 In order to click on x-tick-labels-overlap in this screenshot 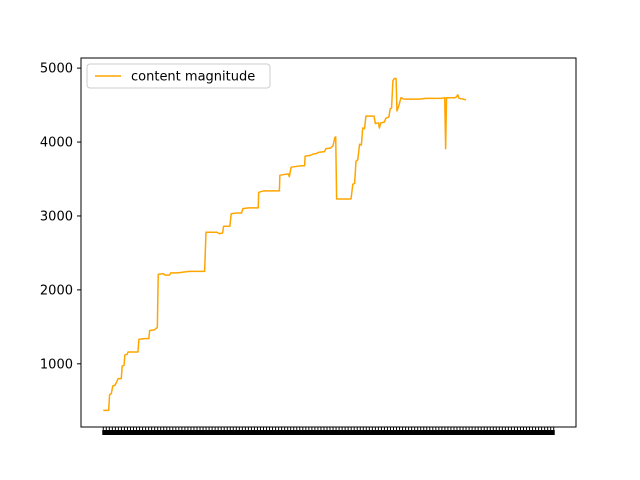, I will do `click(328, 432)`.